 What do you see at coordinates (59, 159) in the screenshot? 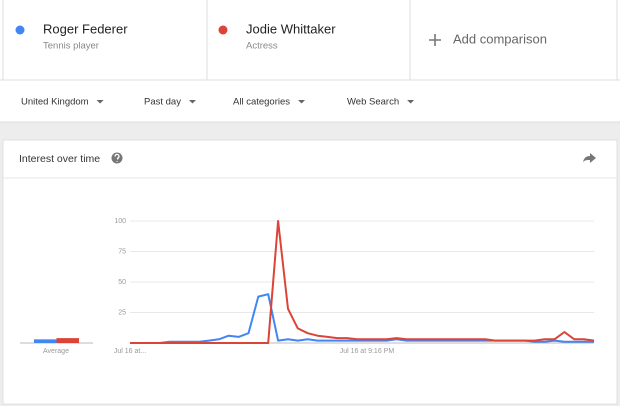
I see `card-title: Interest over time` at bounding box center [59, 159].